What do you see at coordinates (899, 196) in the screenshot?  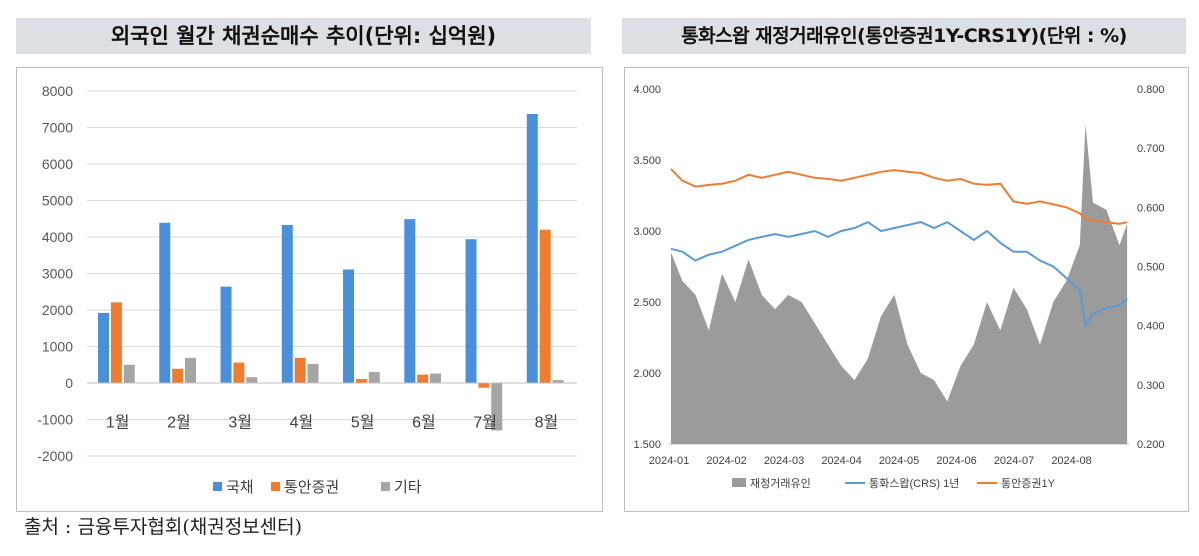 I see `line-series-msb` at bounding box center [899, 196].